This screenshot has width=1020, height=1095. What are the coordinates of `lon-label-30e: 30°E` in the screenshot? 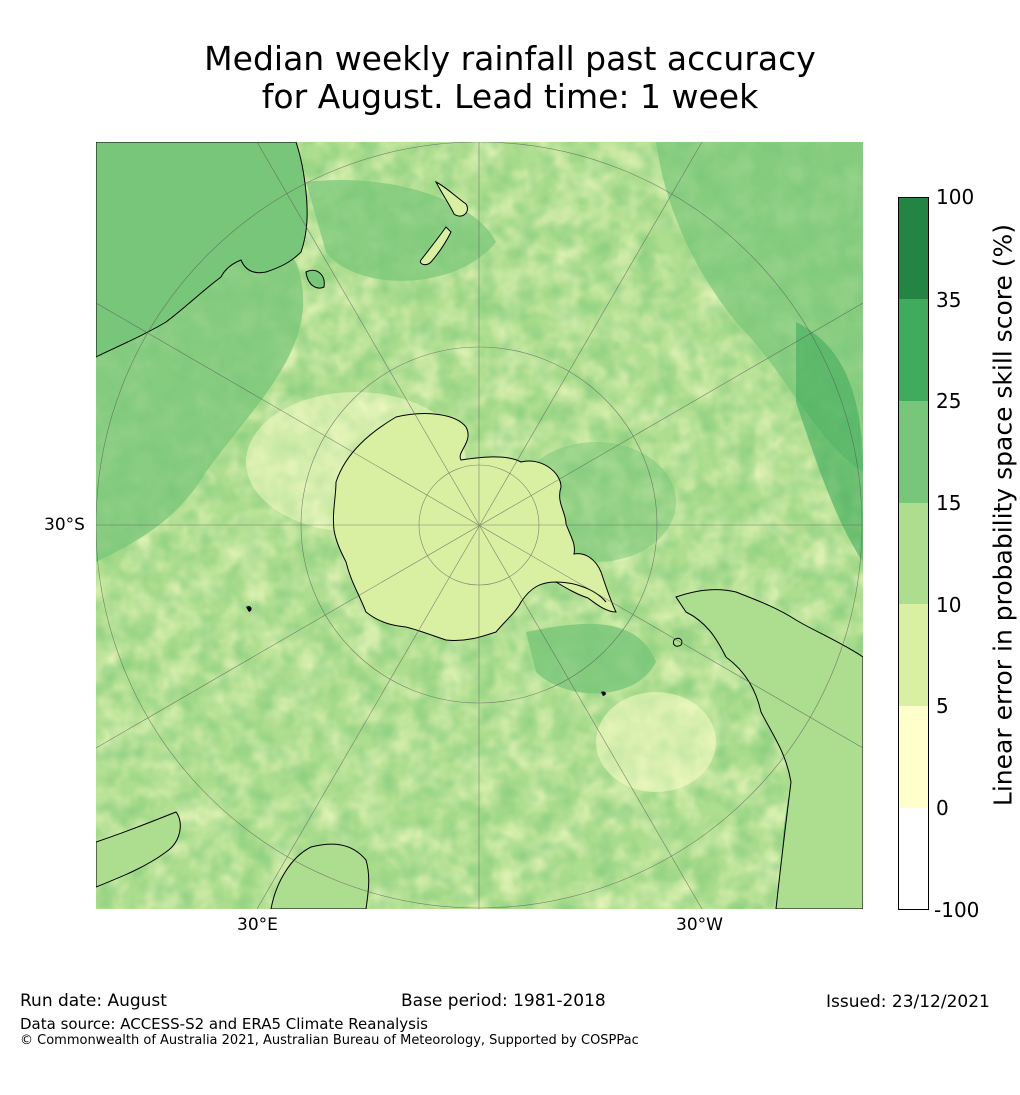 It's located at (257, 925).